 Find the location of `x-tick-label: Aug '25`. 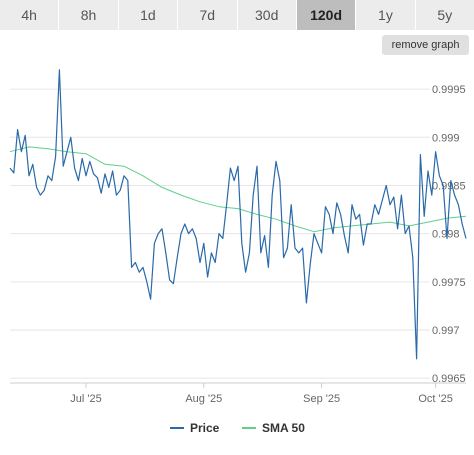

x-tick-label: Aug '25 is located at coordinates (203, 399).